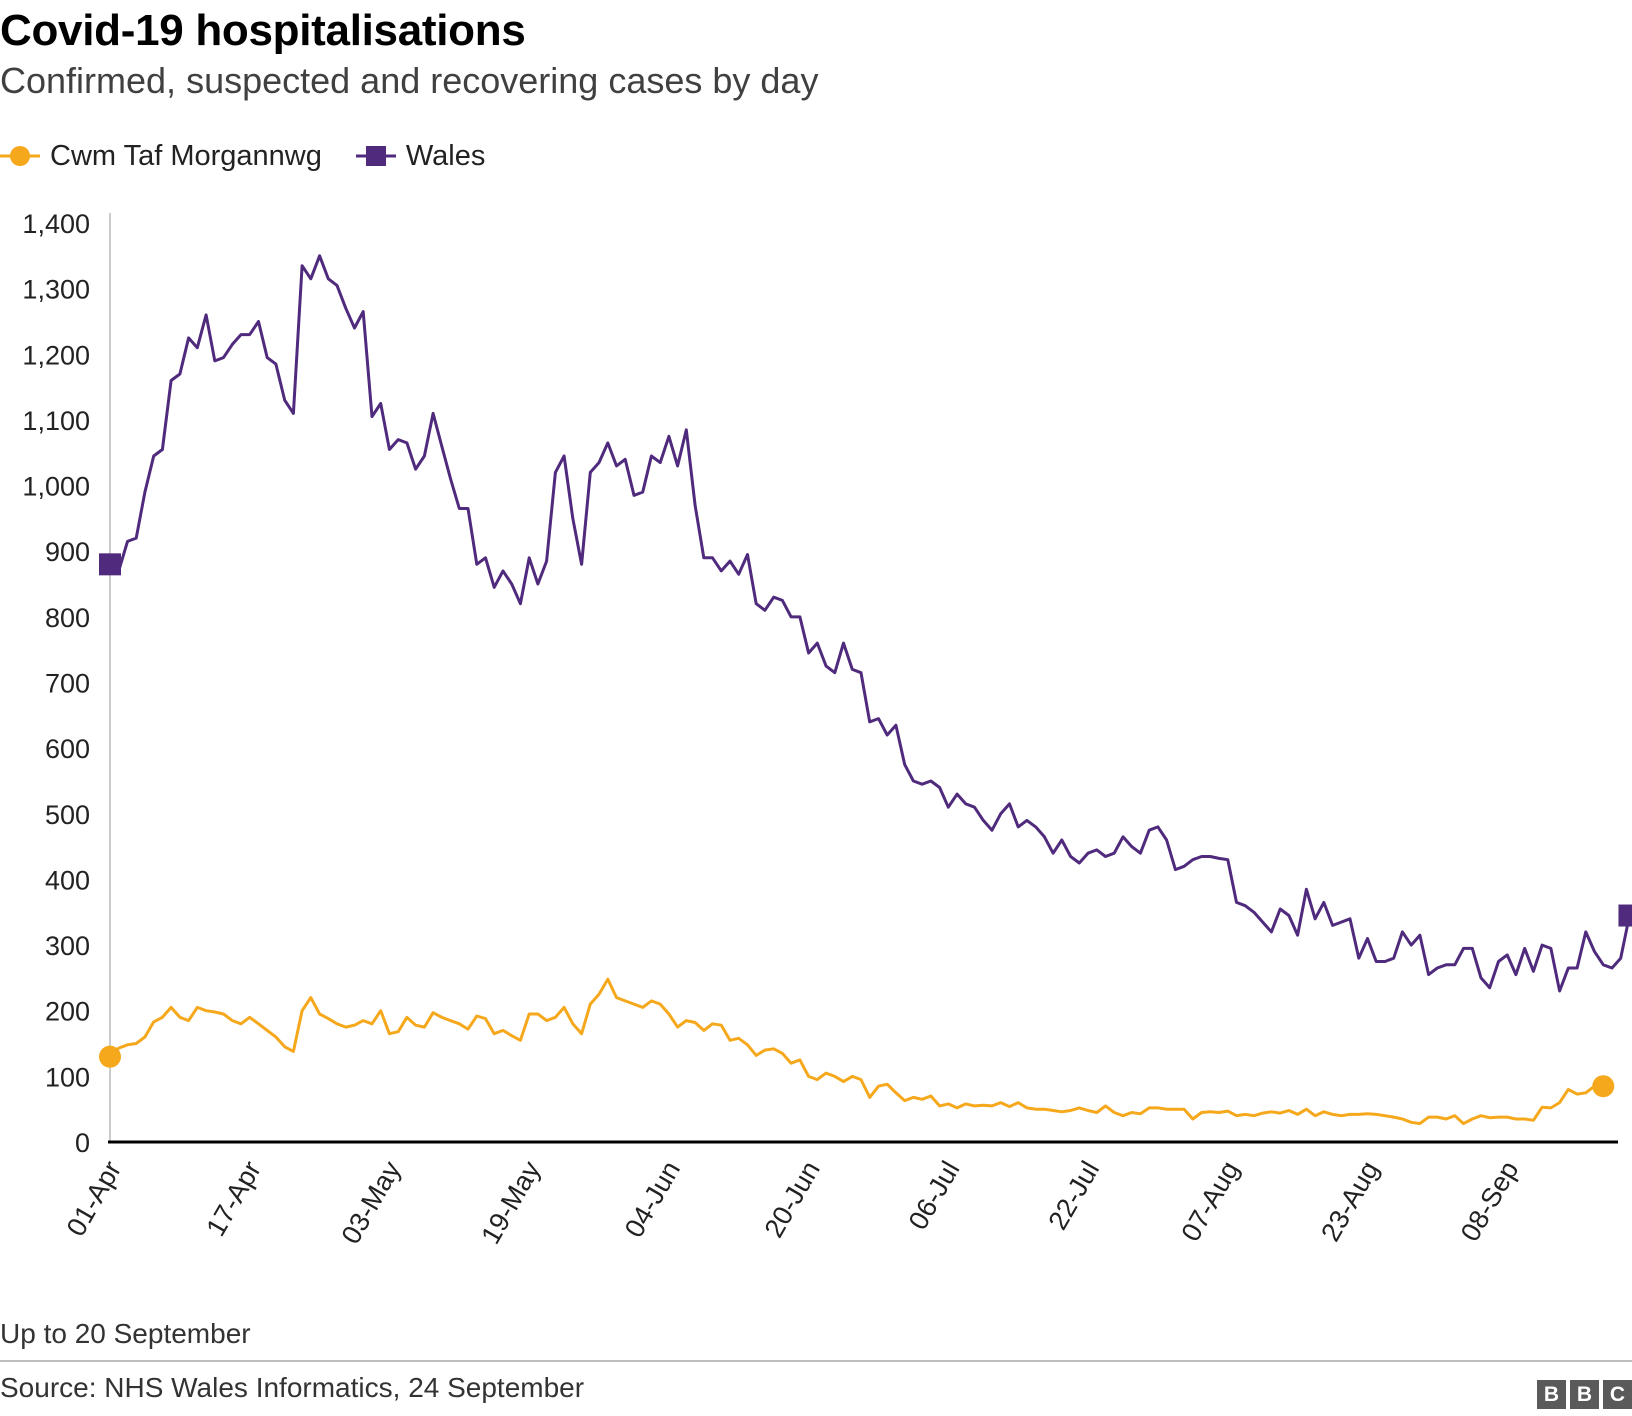 This screenshot has width=1632, height=1416. What do you see at coordinates (67, 946) in the screenshot?
I see `y-tick-label: 300` at bounding box center [67, 946].